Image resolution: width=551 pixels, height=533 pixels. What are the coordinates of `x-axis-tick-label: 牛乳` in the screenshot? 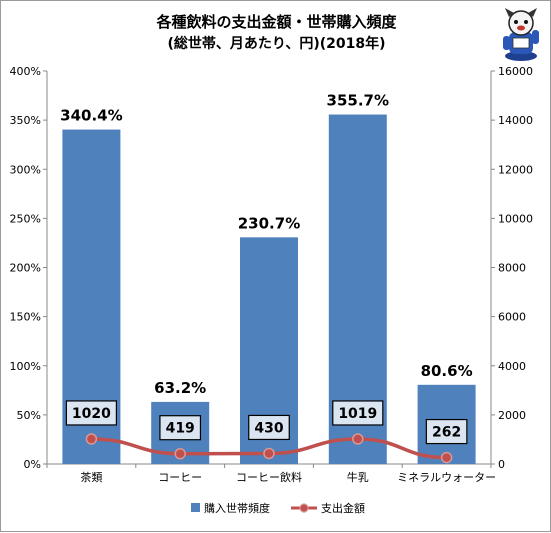 It's located at (358, 477).